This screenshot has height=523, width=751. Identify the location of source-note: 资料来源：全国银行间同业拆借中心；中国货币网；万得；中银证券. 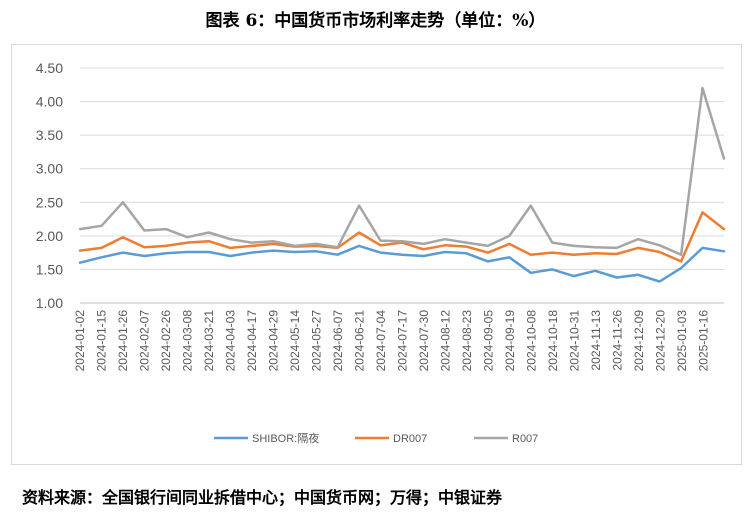
(262, 497).